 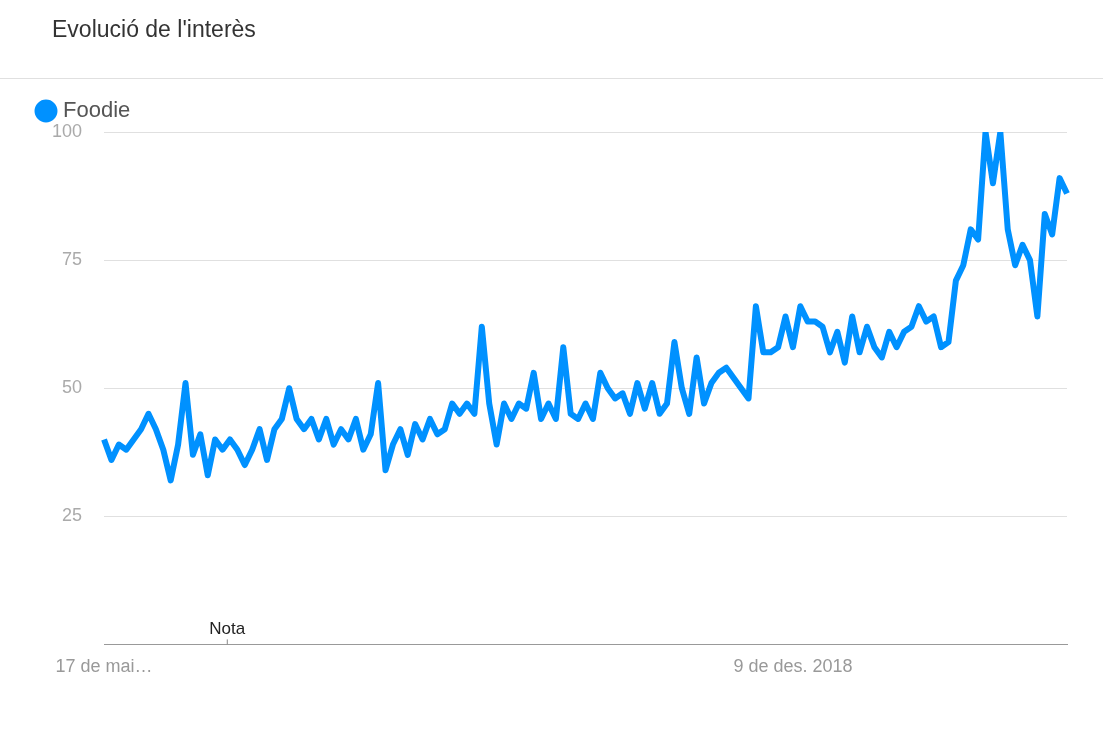 I want to click on legend-label: Foodie, so click(x=97, y=110).